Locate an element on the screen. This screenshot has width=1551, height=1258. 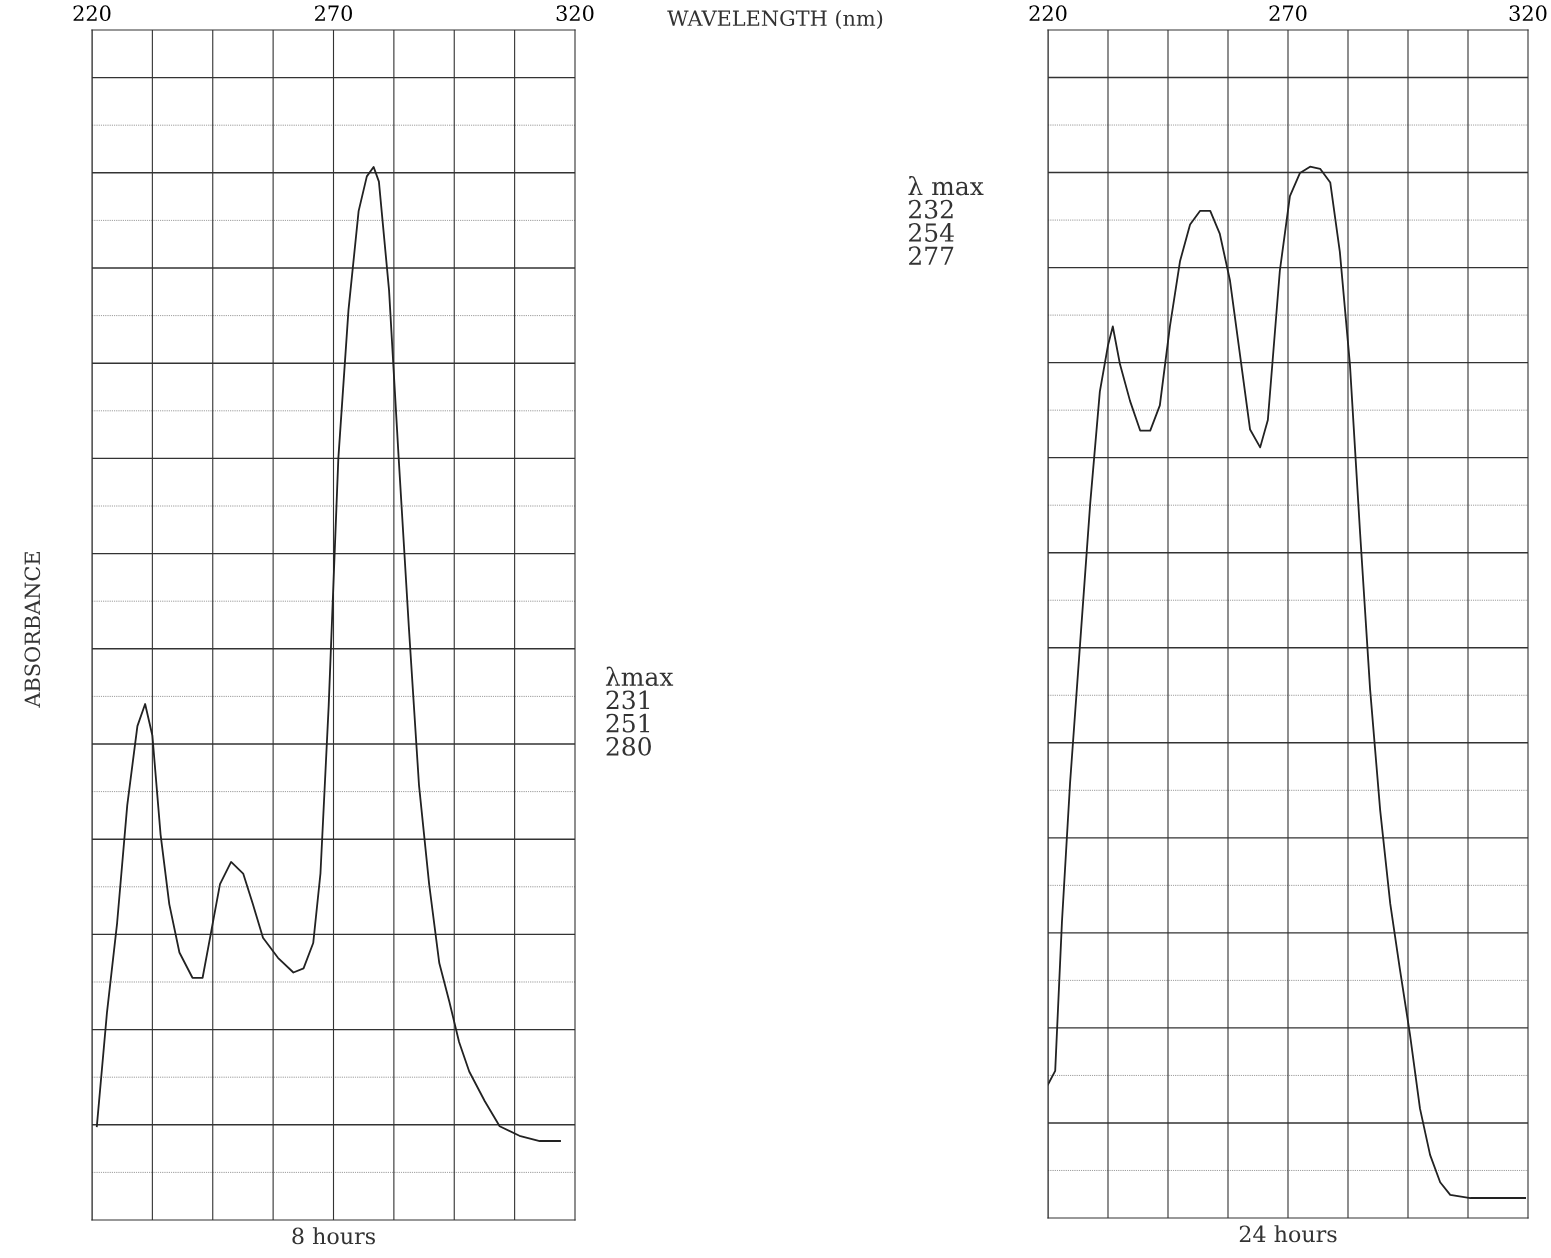
y-axis-title: ABSORBANCE is located at coordinates (32, 630).